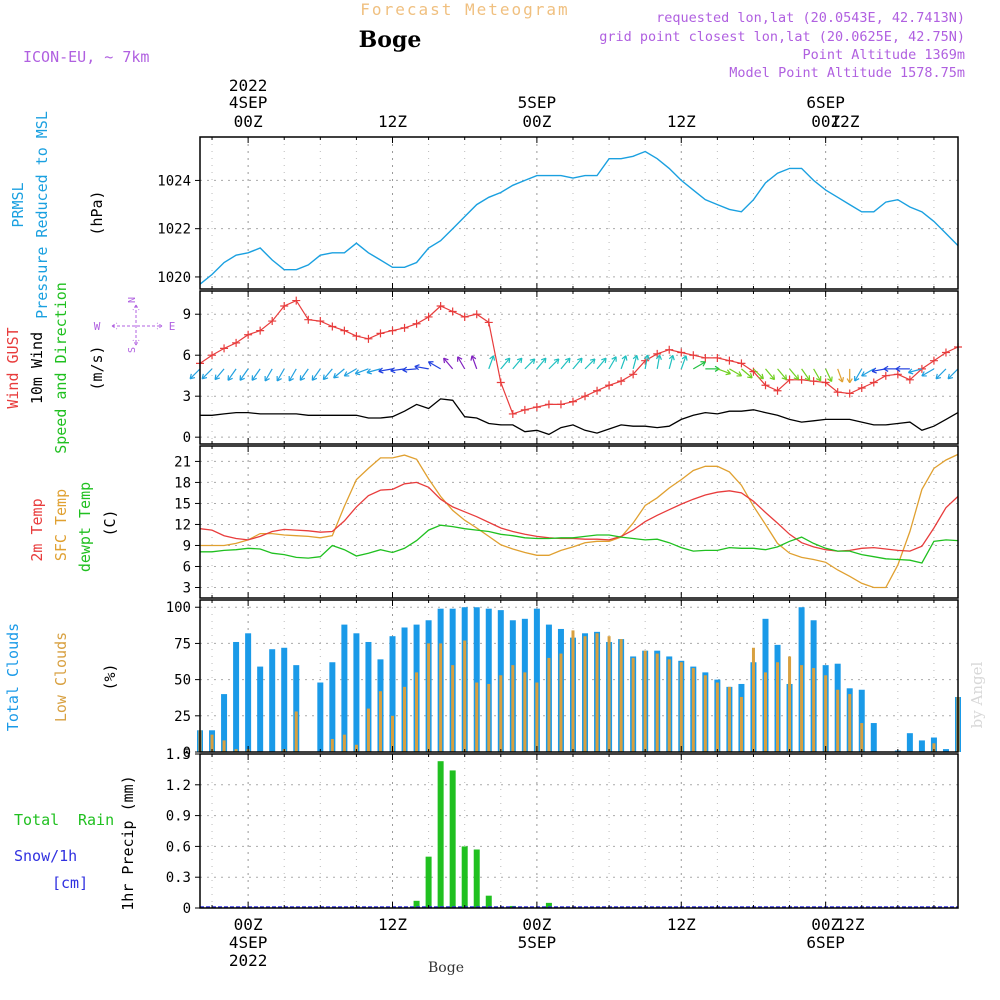 The height and width of the screenshot is (1000, 1000). I want to click on pressure-label-2: Pressure Reduced to MSL, so click(42, 215).